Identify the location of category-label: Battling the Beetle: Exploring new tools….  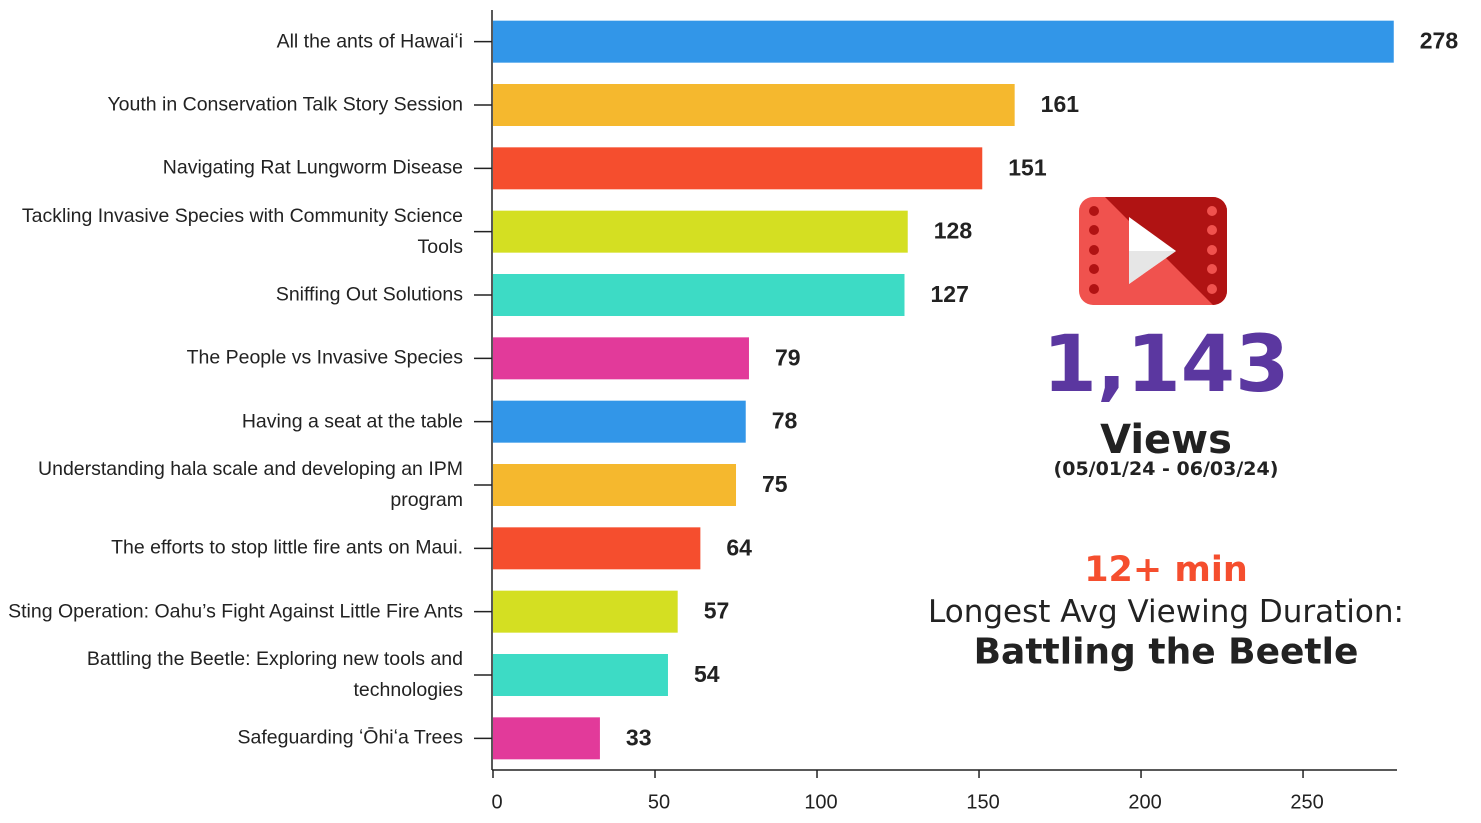
(274, 674).